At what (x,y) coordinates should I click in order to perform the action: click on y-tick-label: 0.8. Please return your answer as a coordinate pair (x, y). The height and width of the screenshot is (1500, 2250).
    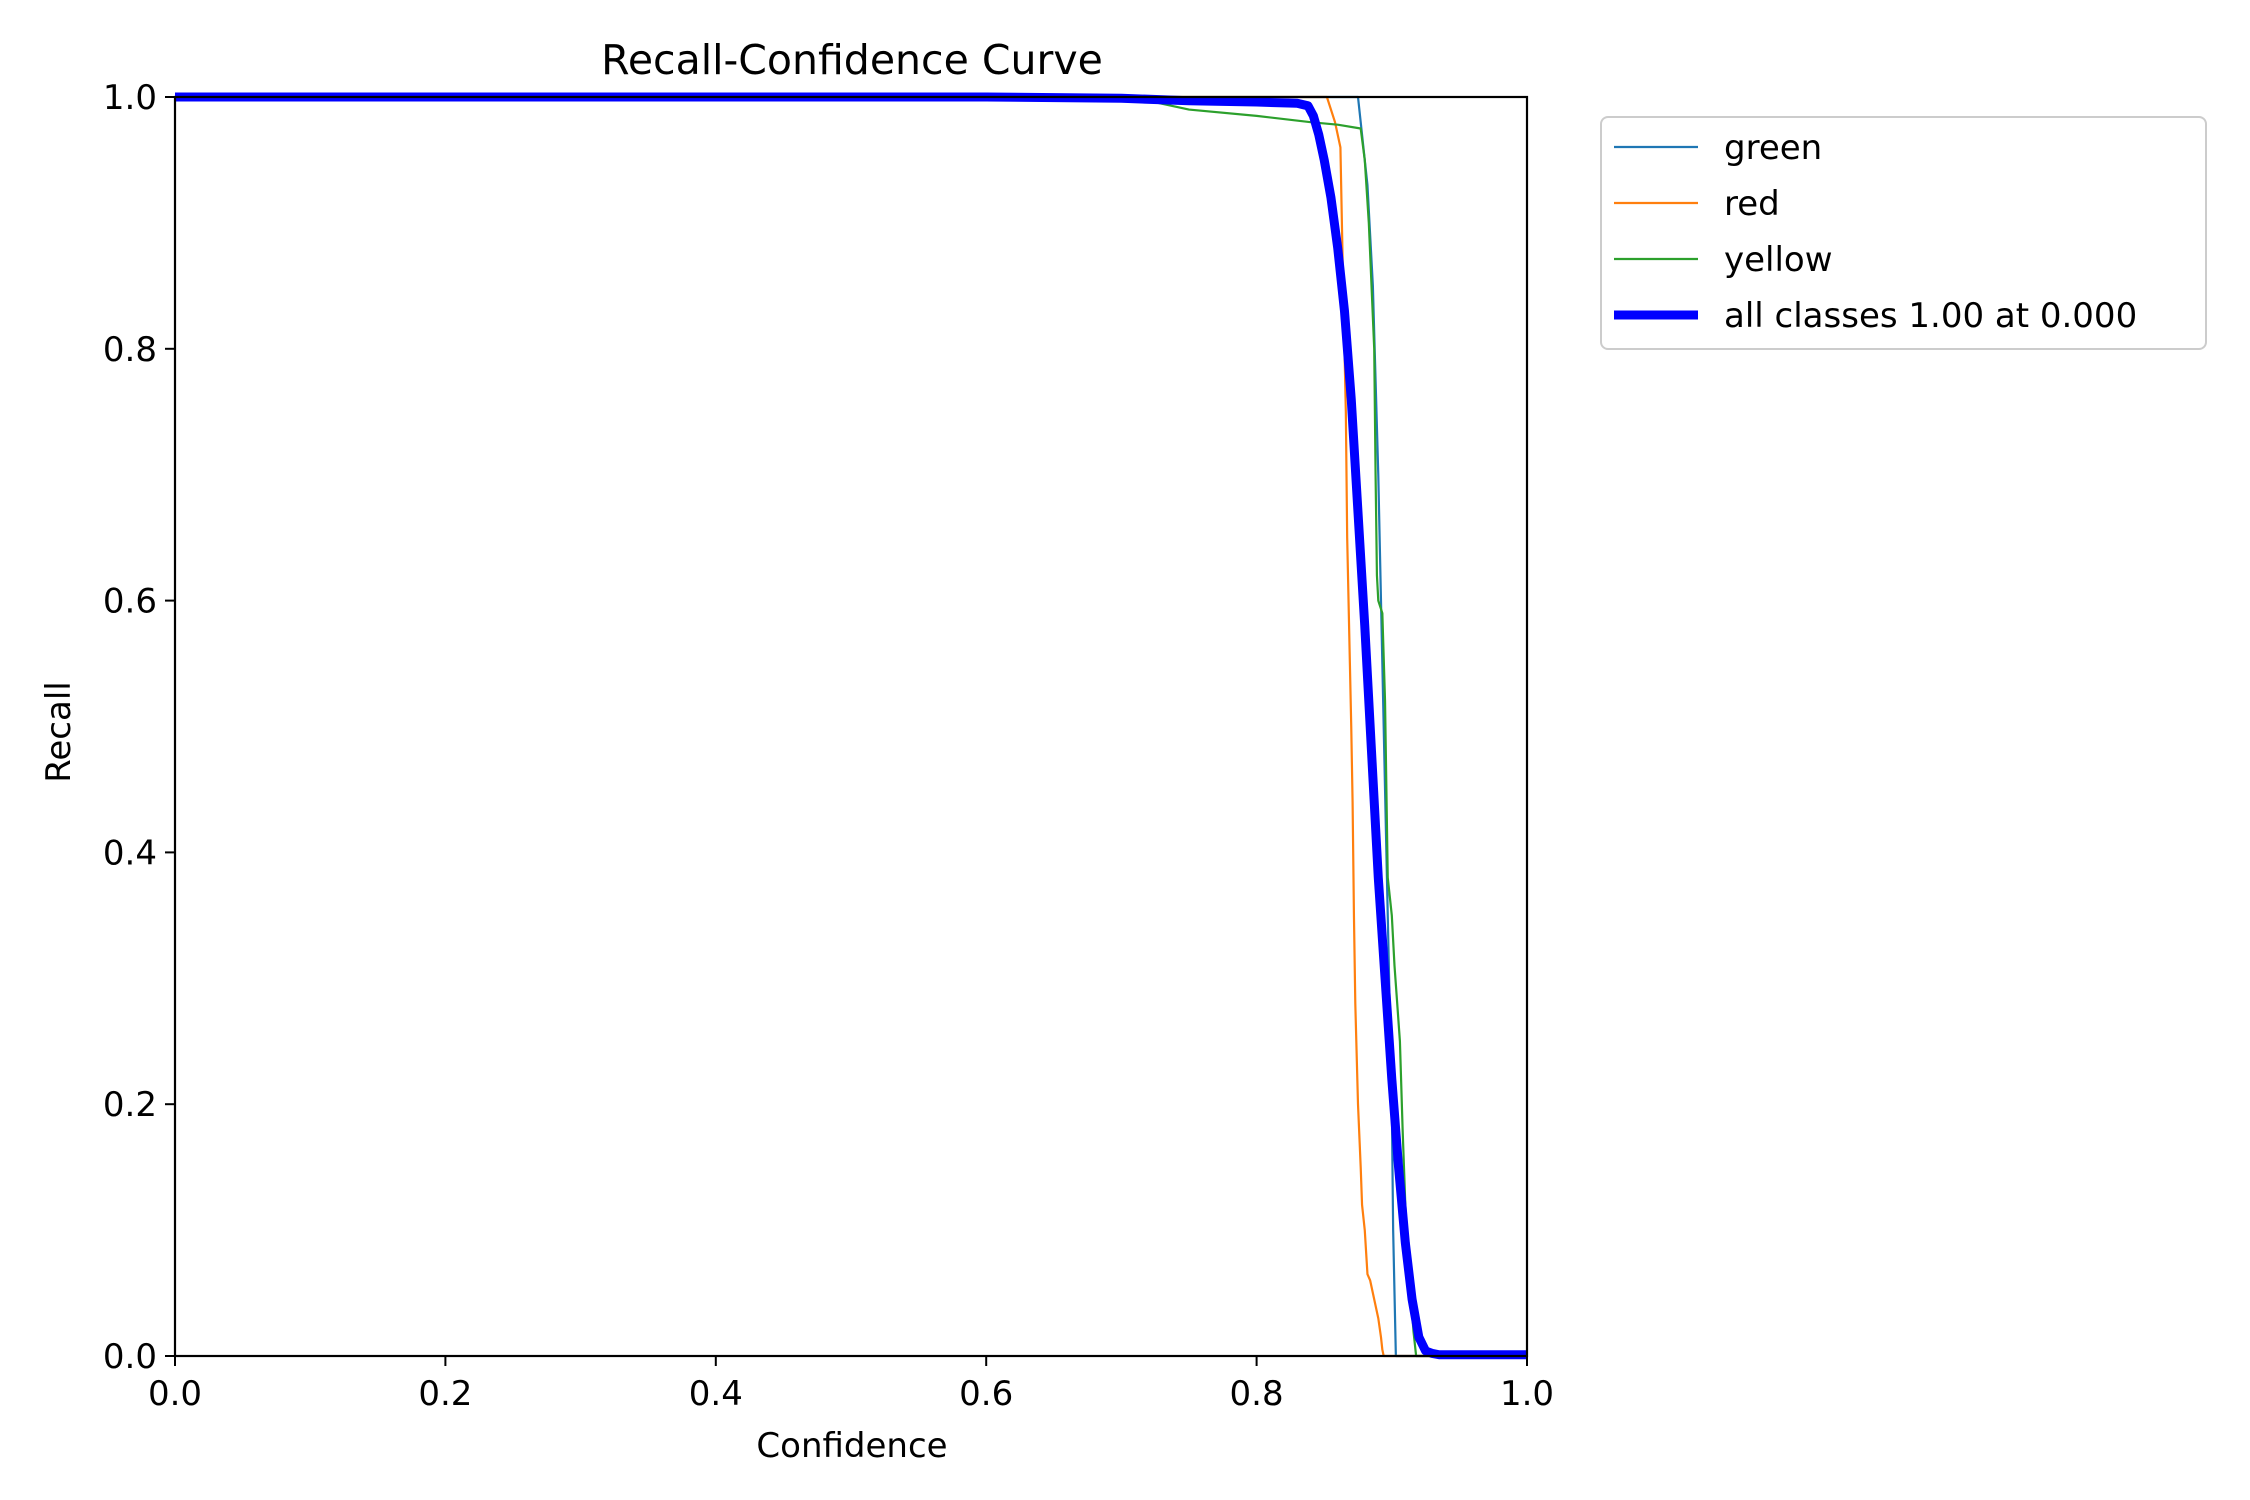
    Looking at the image, I should click on (130, 350).